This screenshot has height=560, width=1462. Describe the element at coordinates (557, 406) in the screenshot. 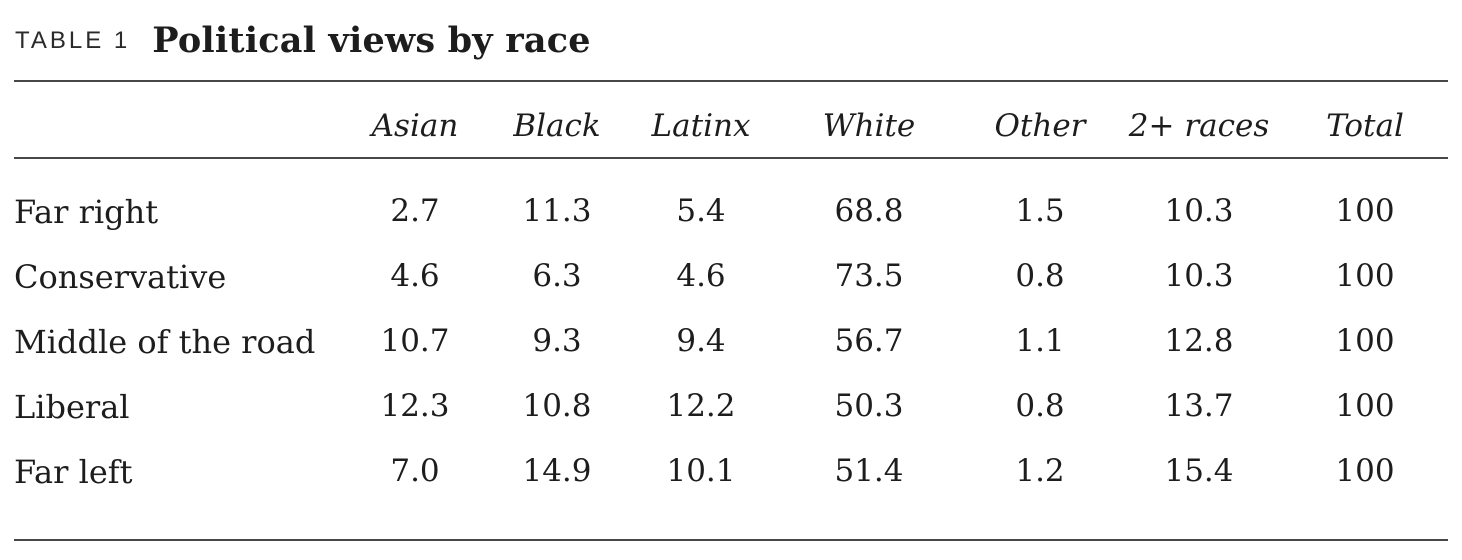

I see `cell-liberal-black: 10.8` at that location.